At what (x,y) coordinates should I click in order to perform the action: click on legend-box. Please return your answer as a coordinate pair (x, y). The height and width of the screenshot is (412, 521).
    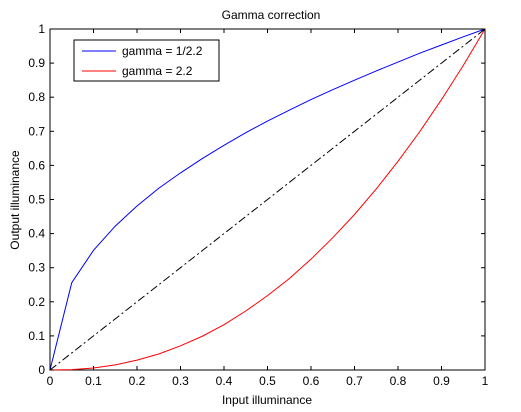
    Looking at the image, I should click on (146, 60).